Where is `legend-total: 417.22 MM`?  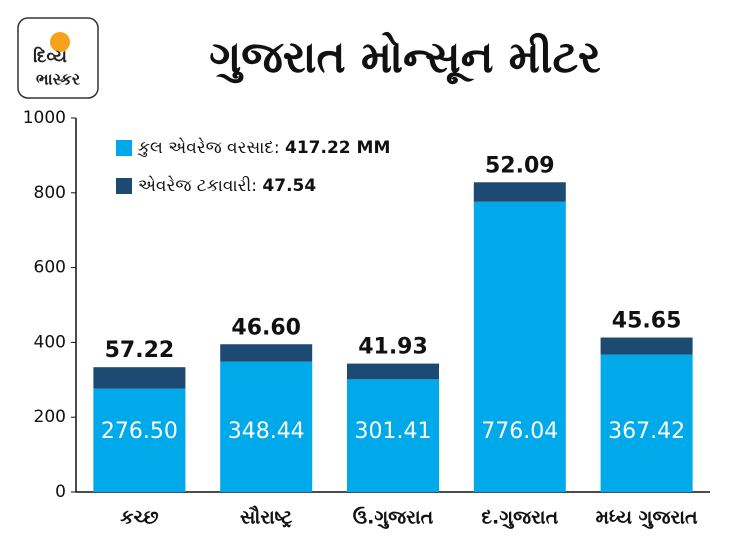 legend-total: 417.22 MM is located at coordinates (337, 148).